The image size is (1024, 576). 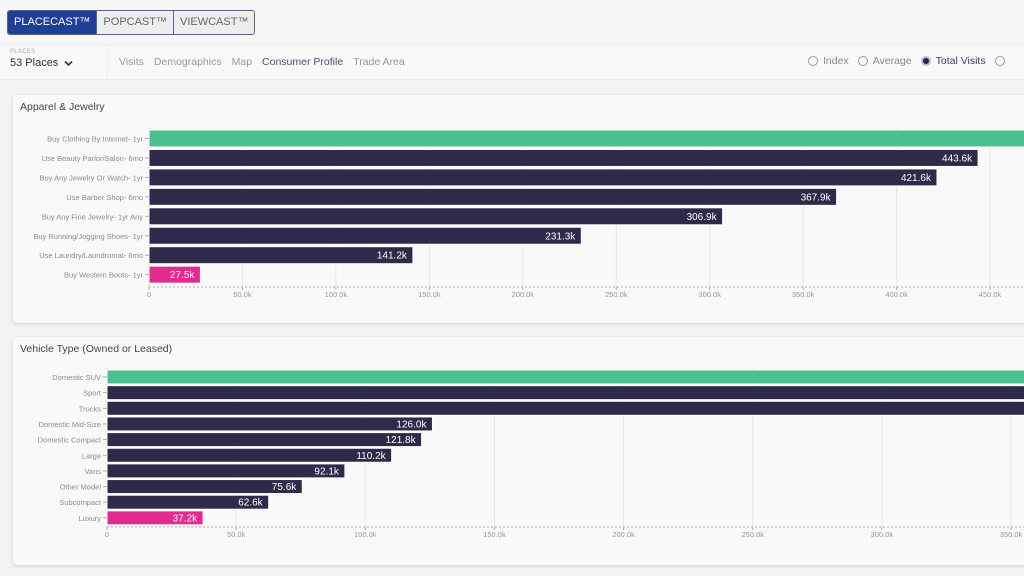 I want to click on top-bar: PLACECAST™ POPCAST™ VIEWCAST™, so click(x=512, y=21).